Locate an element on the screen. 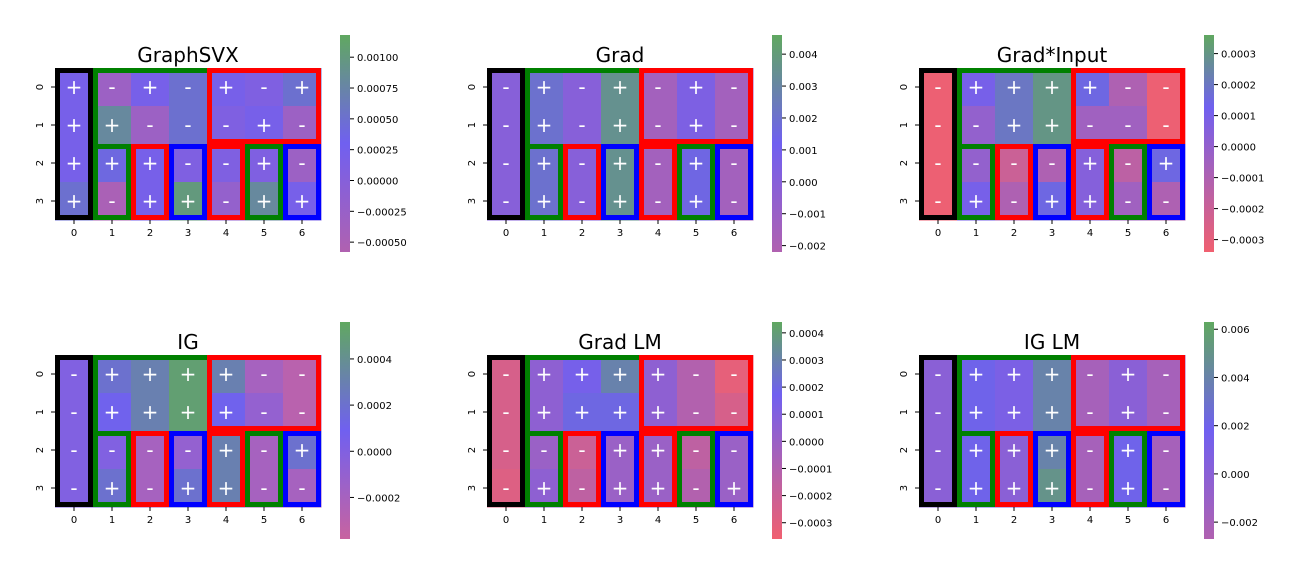 Image resolution: width=1296 pixels, height=576 pixels. colorbar-tick-label: −0.0003 is located at coordinates (1242, 241).